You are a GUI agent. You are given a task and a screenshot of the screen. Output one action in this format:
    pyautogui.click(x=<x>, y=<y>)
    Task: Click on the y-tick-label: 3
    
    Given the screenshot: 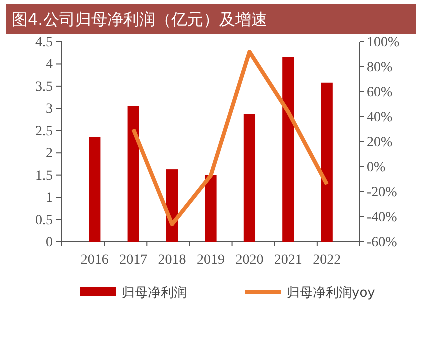 What is the action you would take?
    pyautogui.click(x=49, y=110)
    